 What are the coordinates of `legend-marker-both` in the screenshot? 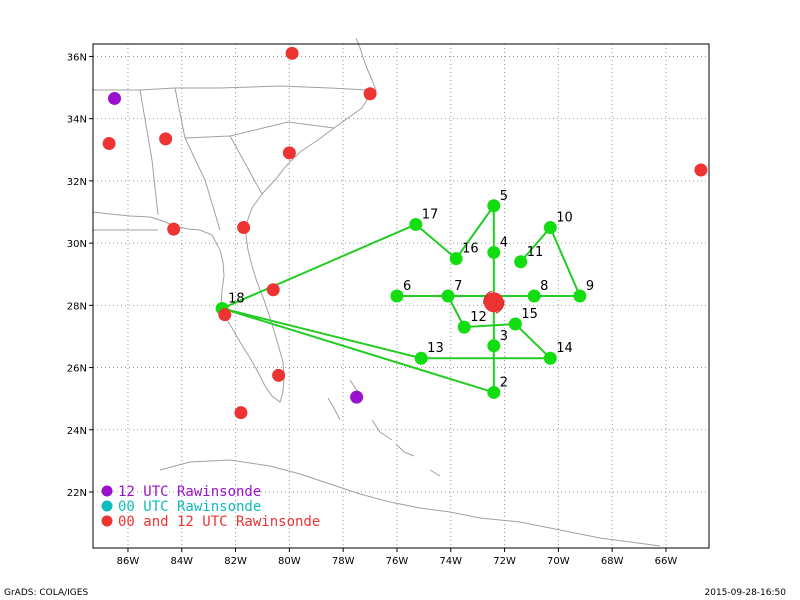 It's located at (107, 521).